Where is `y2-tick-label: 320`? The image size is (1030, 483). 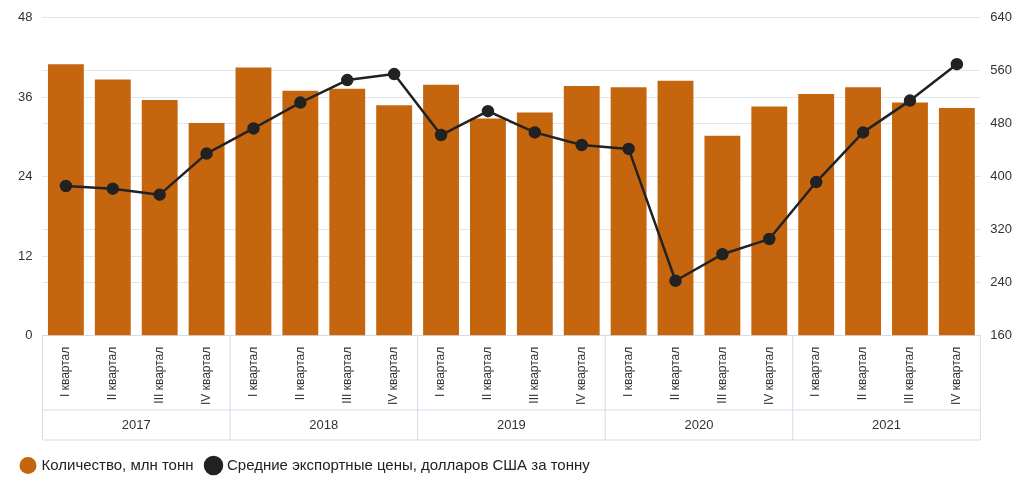 y2-tick-label: 320 is located at coordinates (1001, 229).